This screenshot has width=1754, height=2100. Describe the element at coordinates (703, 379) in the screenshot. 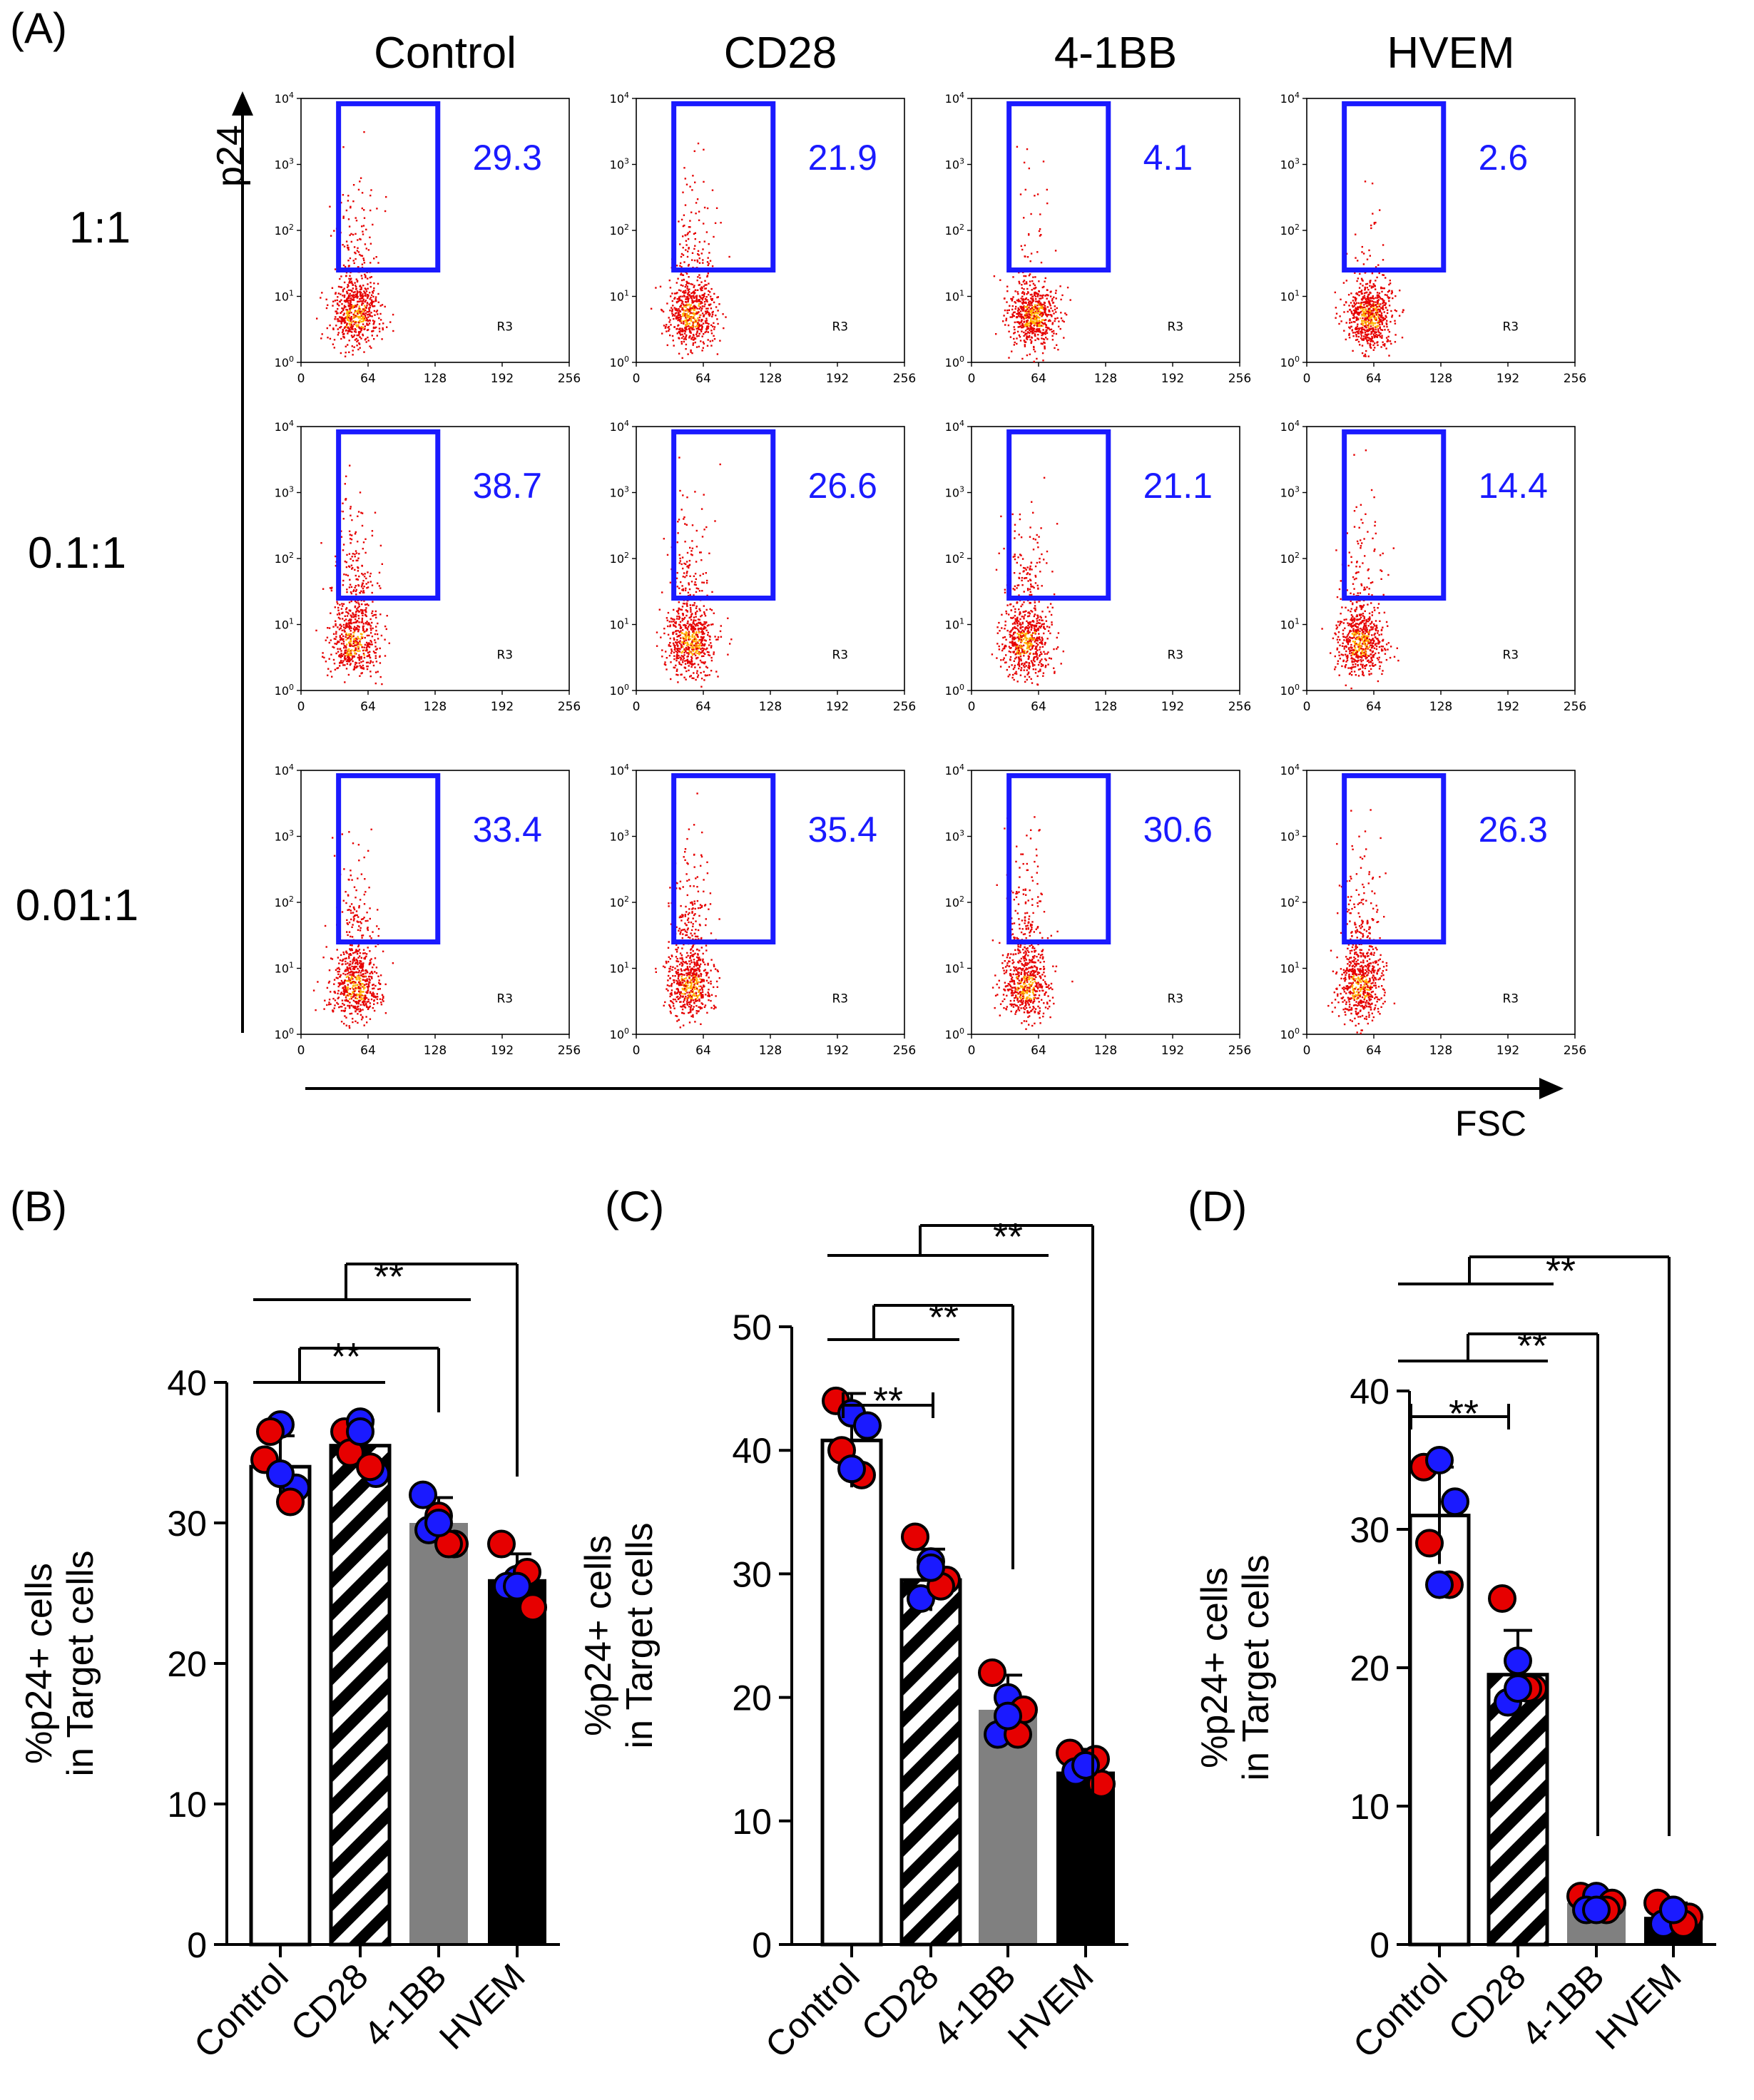

I see `x-tick-label: 64` at that location.